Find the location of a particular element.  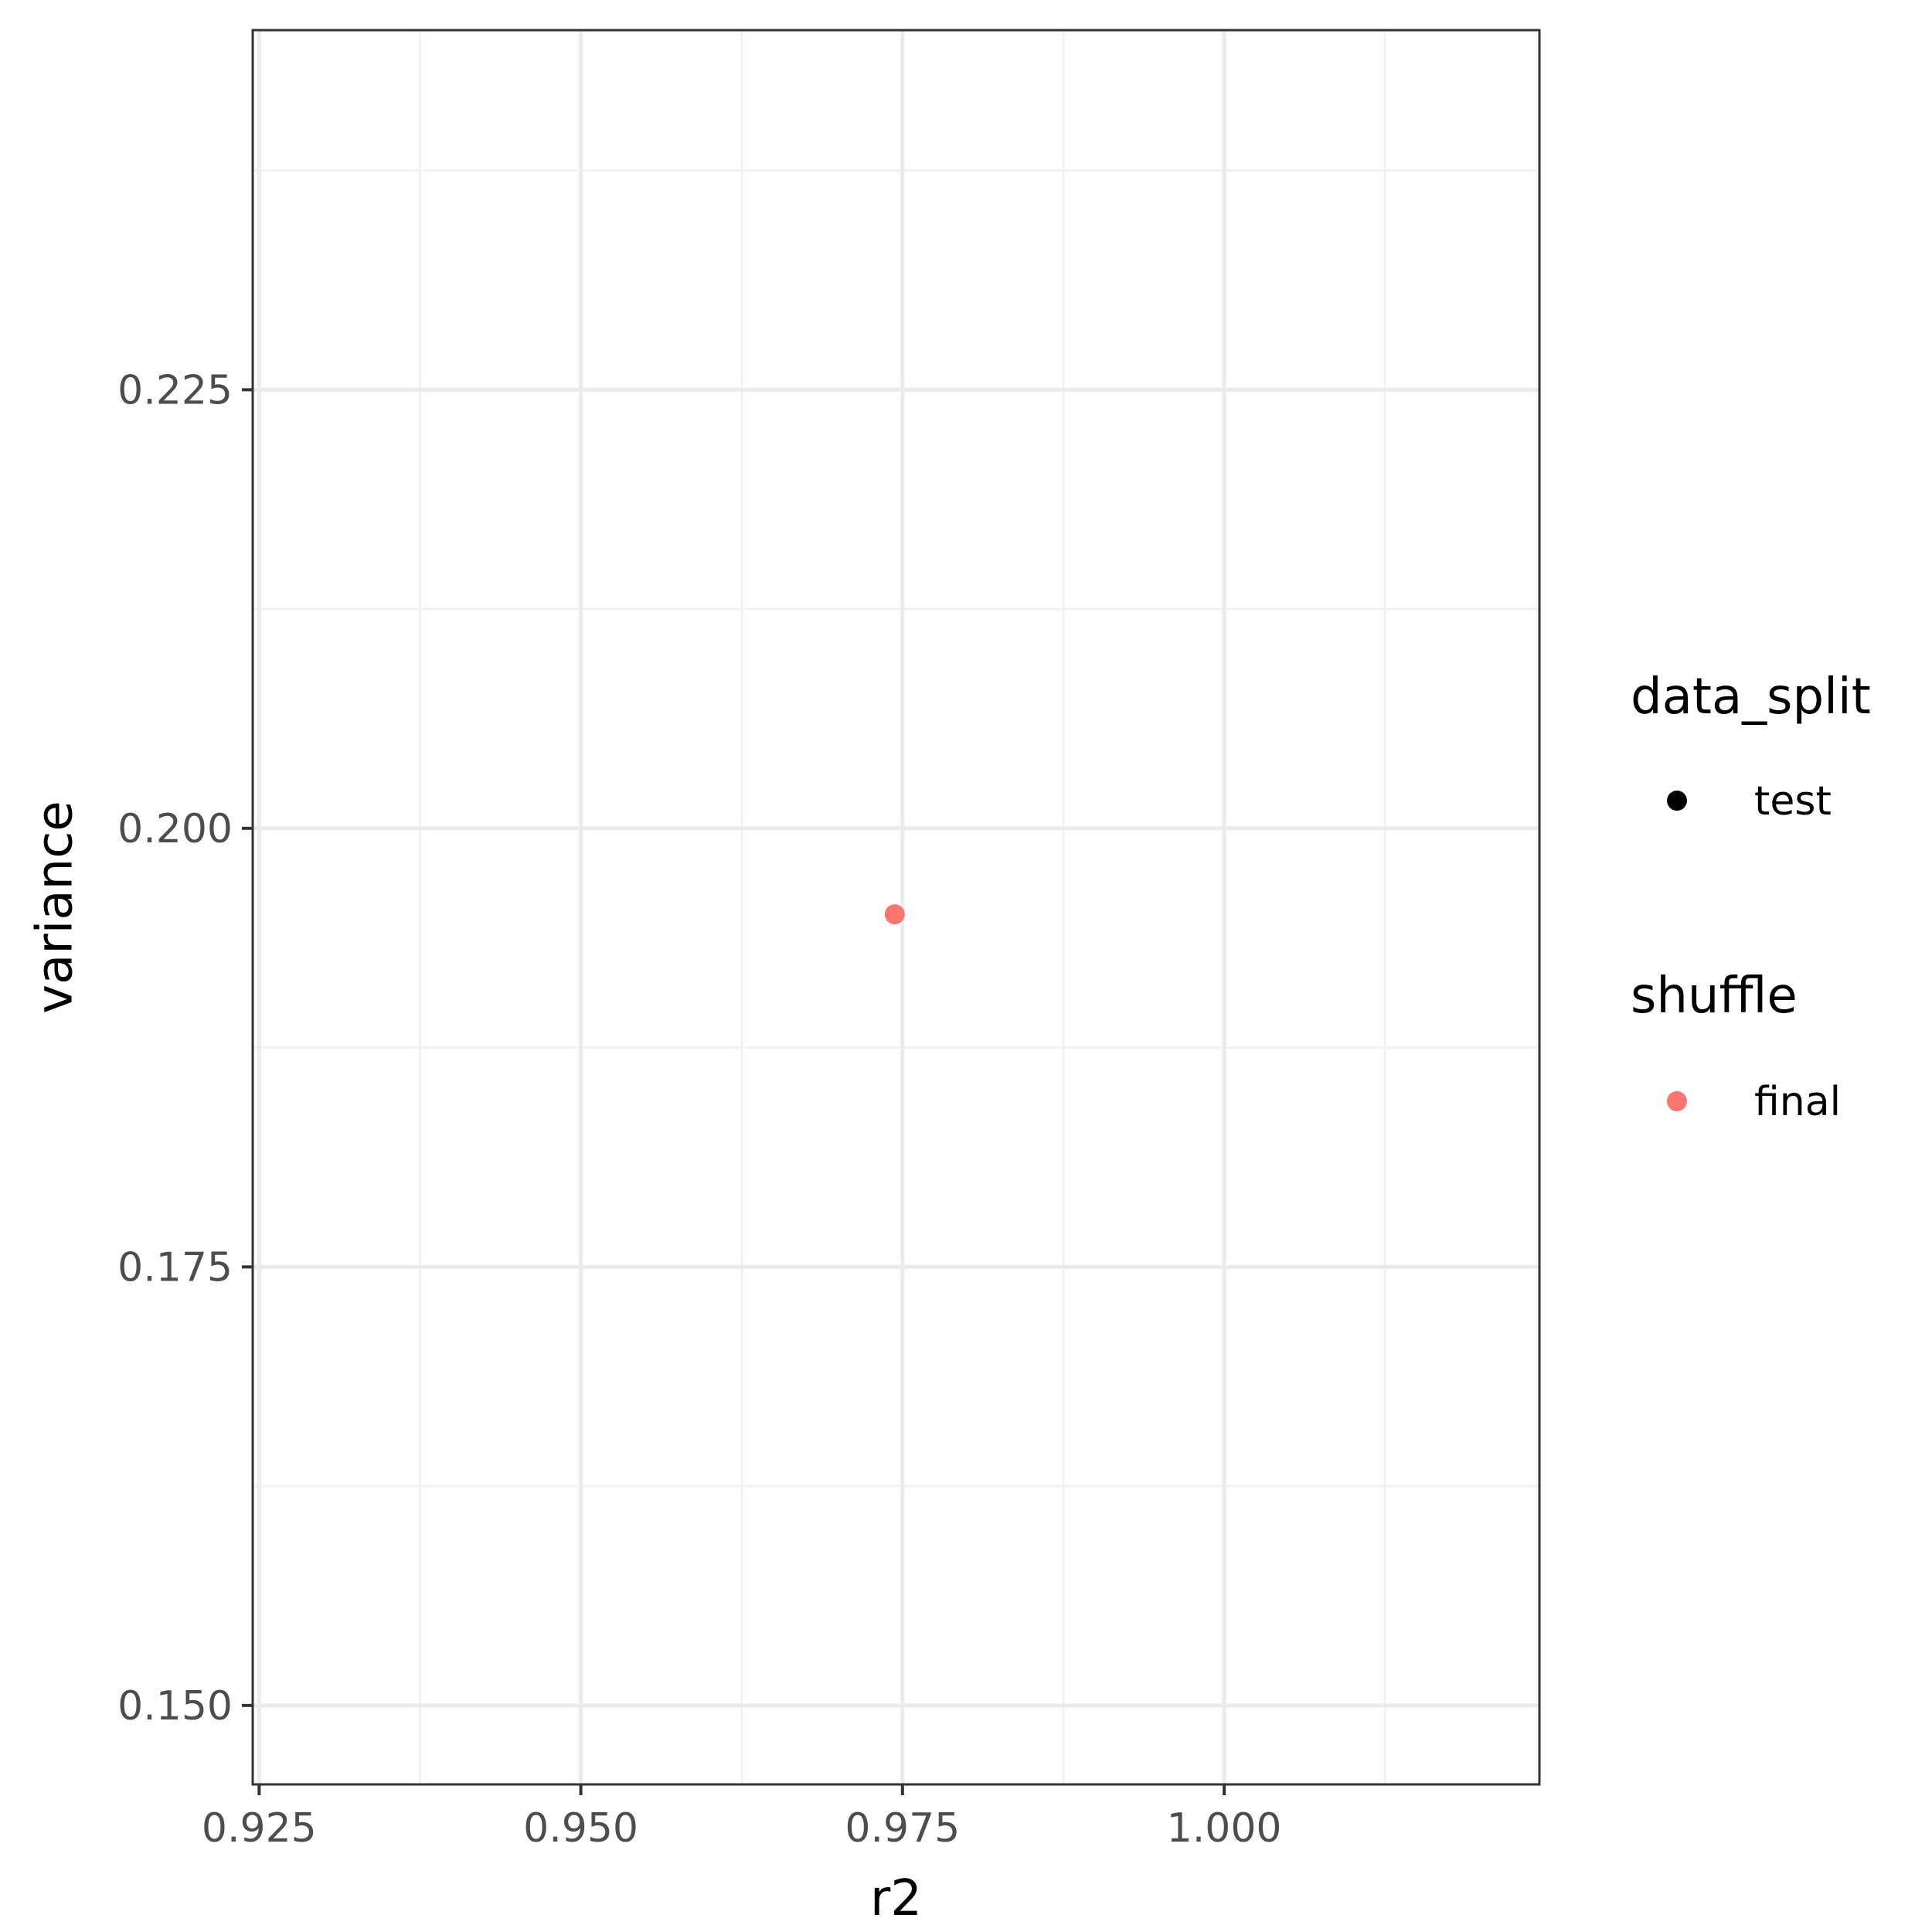

legend-title-data-split: data_split is located at coordinates (1751, 697).